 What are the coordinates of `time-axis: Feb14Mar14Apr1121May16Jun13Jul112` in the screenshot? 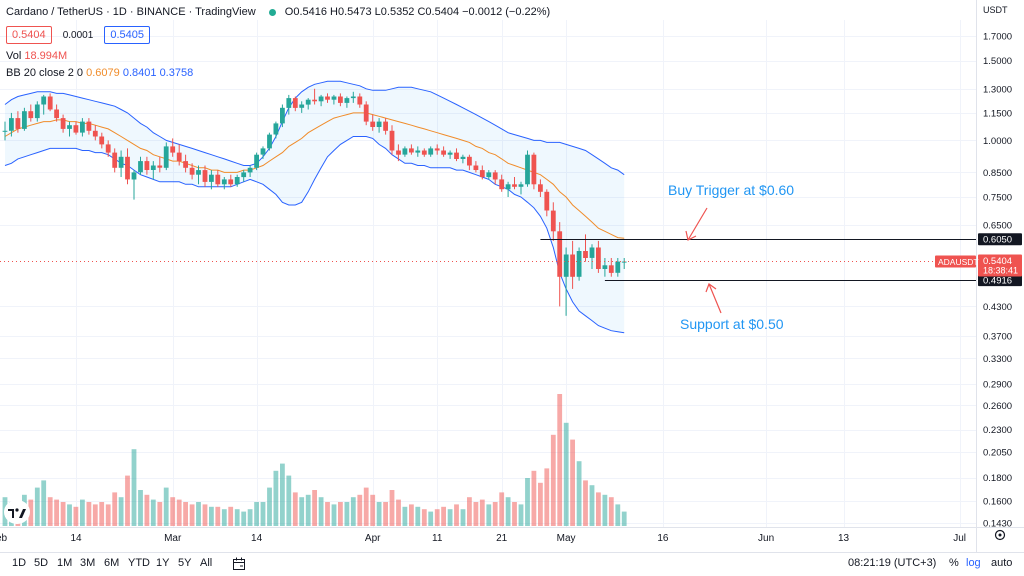 It's located at (512, 537).